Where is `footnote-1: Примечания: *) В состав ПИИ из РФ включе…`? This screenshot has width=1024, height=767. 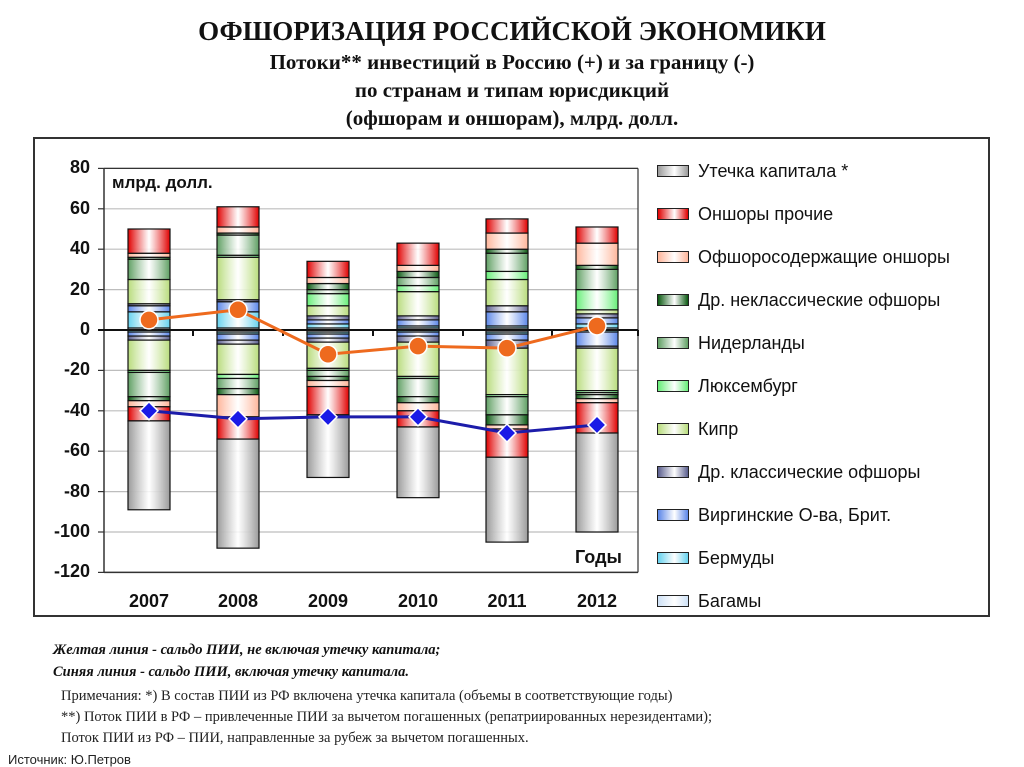
footnote-1: Примечания: *) В состав ПИИ из РФ включе… is located at coordinates (367, 696).